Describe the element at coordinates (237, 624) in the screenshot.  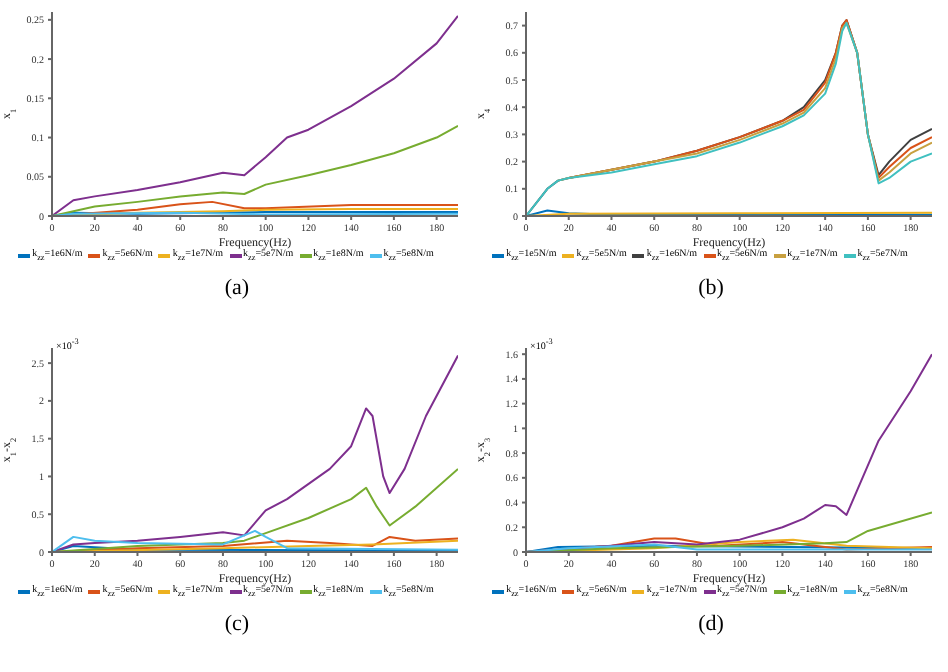
I see `text: (c)` at that location.